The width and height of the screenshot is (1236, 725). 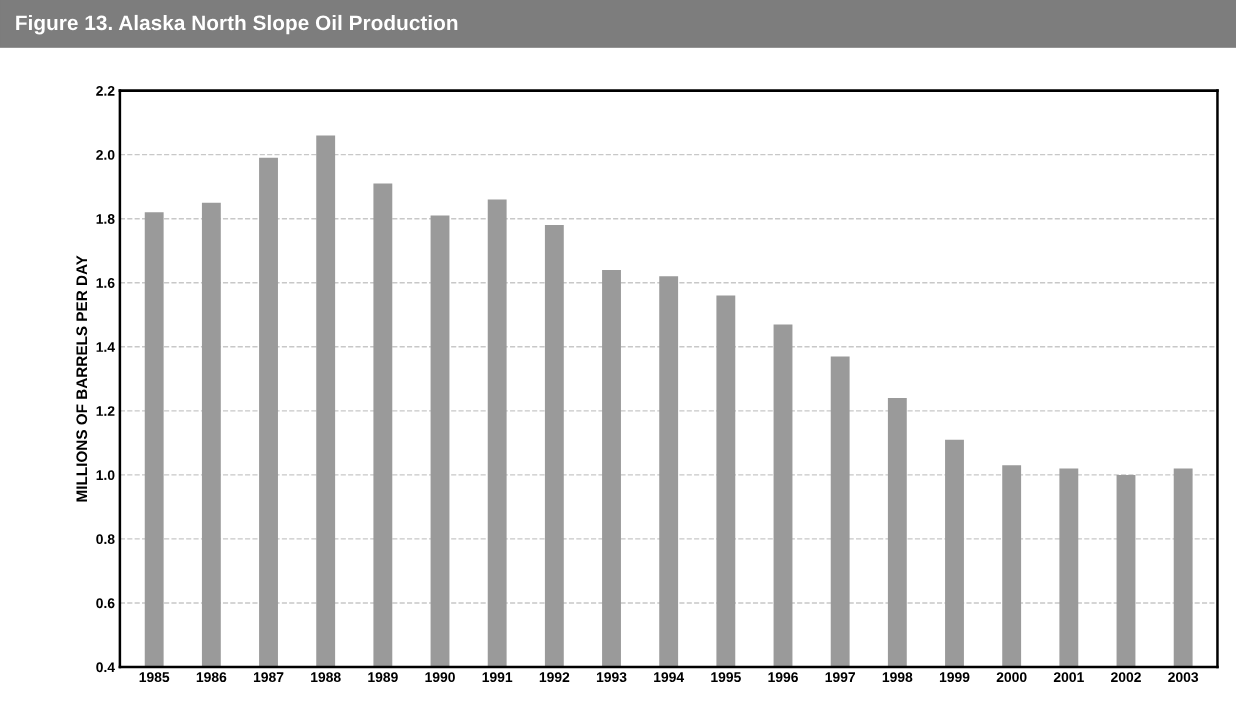 What do you see at coordinates (1011, 677) in the screenshot?
I see `x-tick-label: 2000` at bounding box center [1011, 677].